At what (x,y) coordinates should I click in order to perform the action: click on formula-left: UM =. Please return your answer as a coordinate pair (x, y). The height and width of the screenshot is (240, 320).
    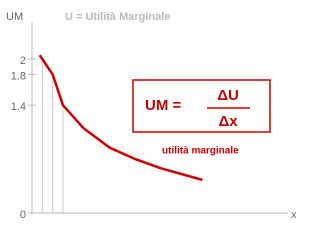
    Looking at the image, I should click on (163, 105).